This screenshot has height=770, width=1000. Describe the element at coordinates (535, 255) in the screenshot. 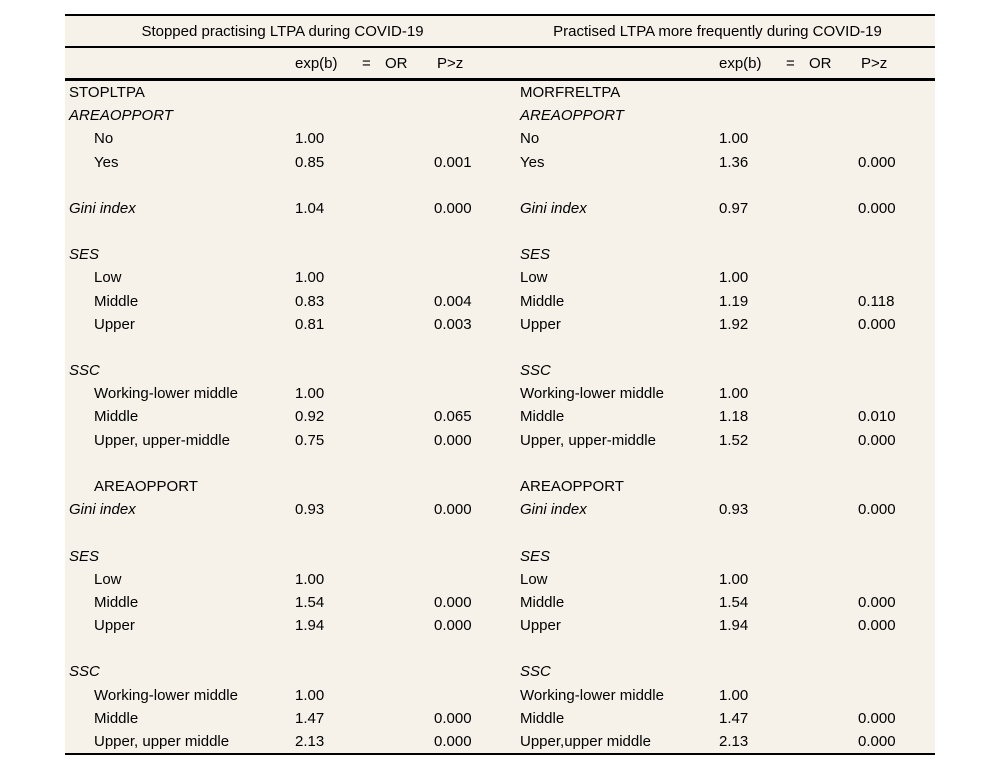

I see `row-label-right: SES` at that location.